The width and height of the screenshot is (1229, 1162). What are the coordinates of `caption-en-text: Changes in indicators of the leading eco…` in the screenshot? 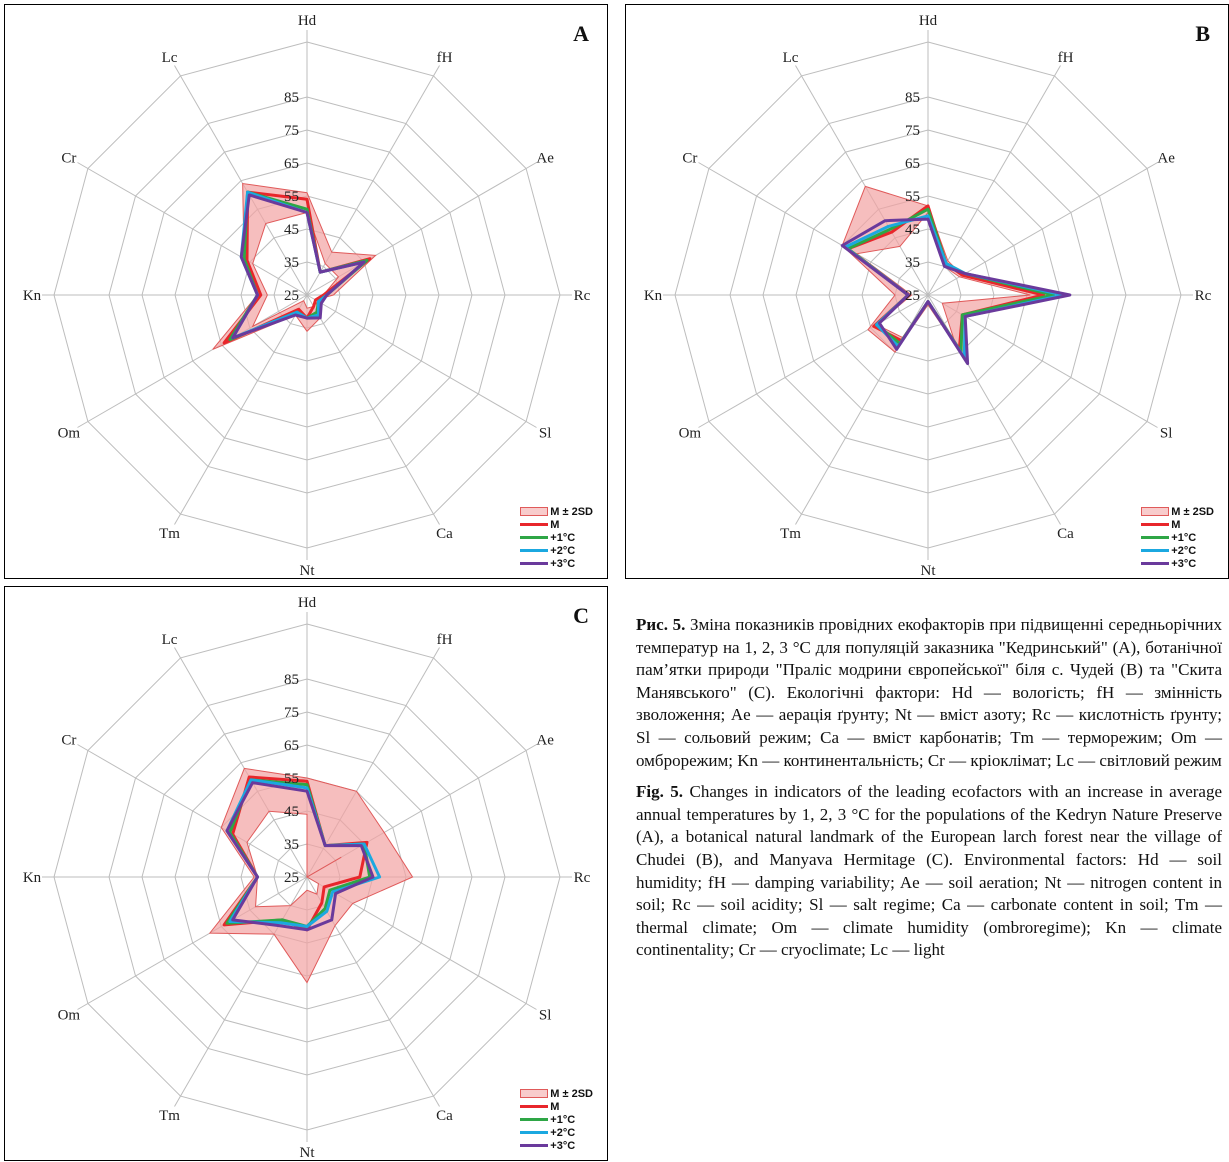 It's located at (929, 871).